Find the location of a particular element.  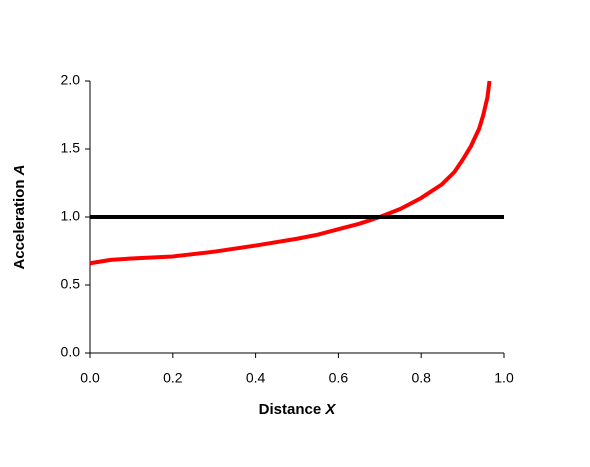

x-axis-label: Distance X is located at coordinates (298, 409).